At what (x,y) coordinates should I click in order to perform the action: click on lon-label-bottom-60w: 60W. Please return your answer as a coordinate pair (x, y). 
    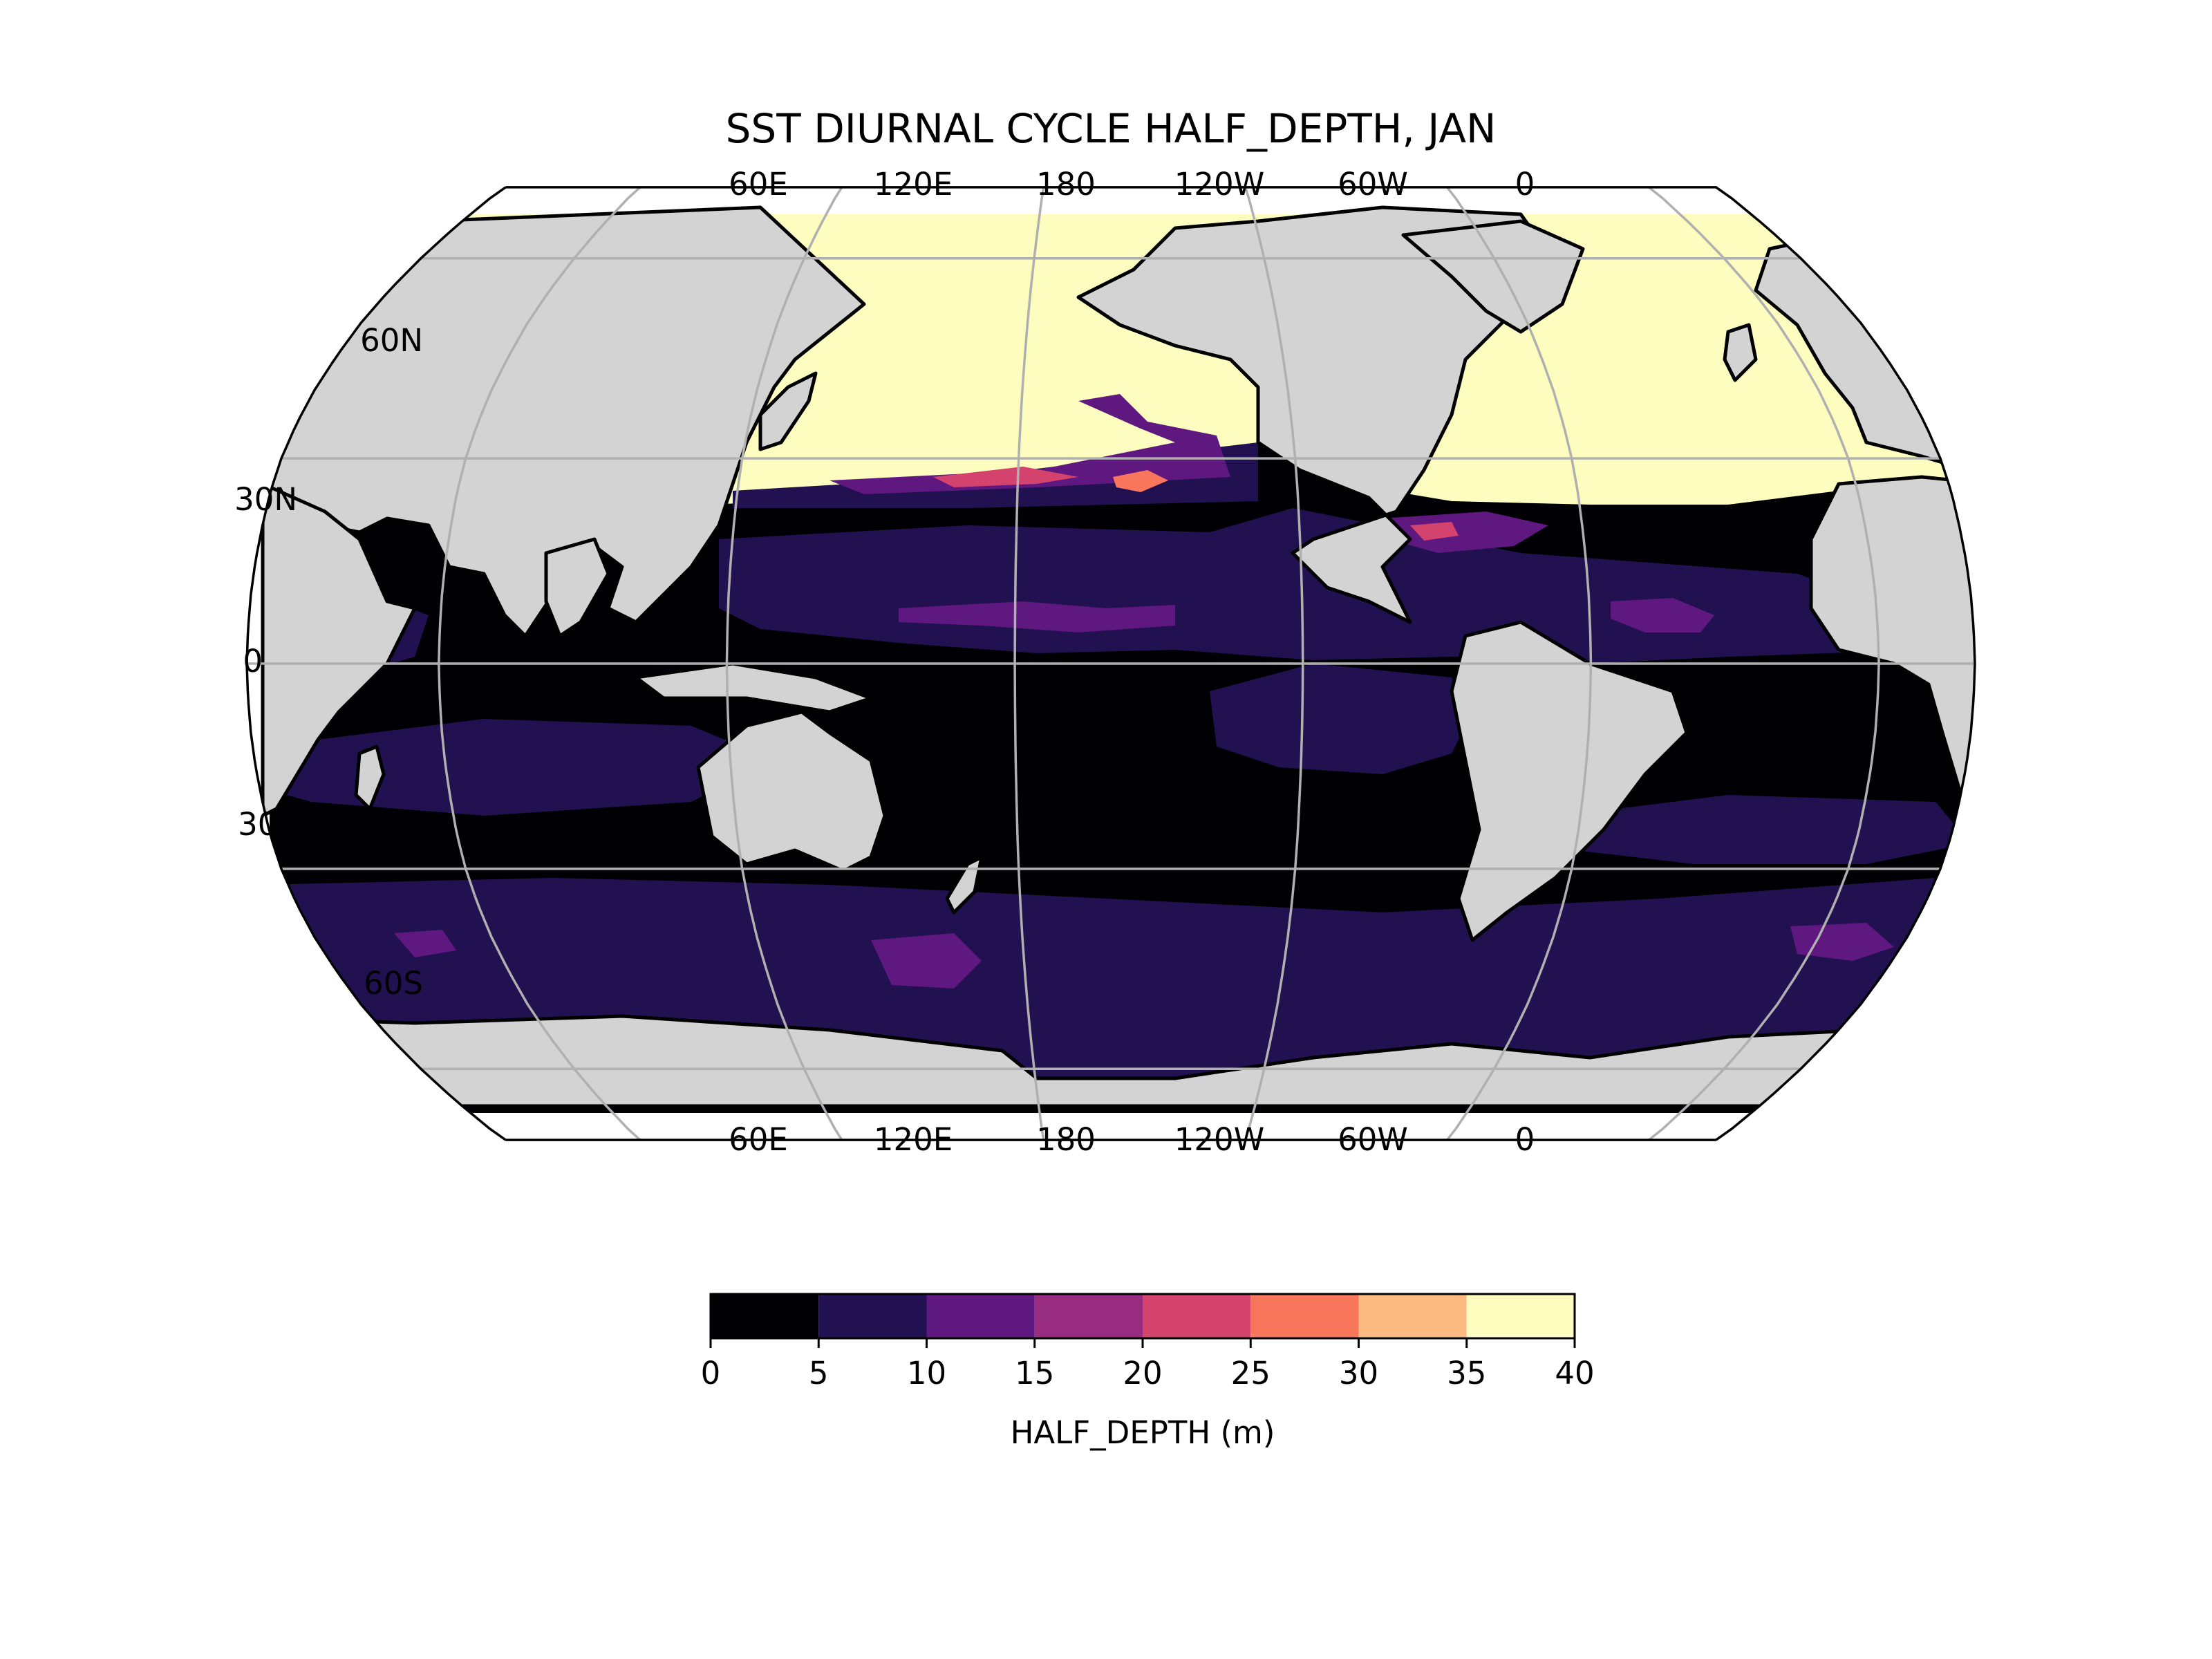
    Looking at the image, I should click on (1373, 1139).